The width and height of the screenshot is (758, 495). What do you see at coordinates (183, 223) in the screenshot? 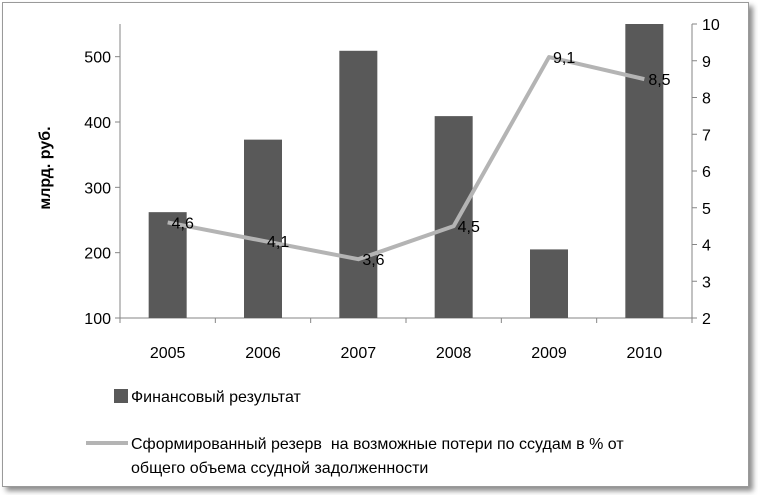
I see `line-data-label: 4,6` at bounding box center [183, 223].